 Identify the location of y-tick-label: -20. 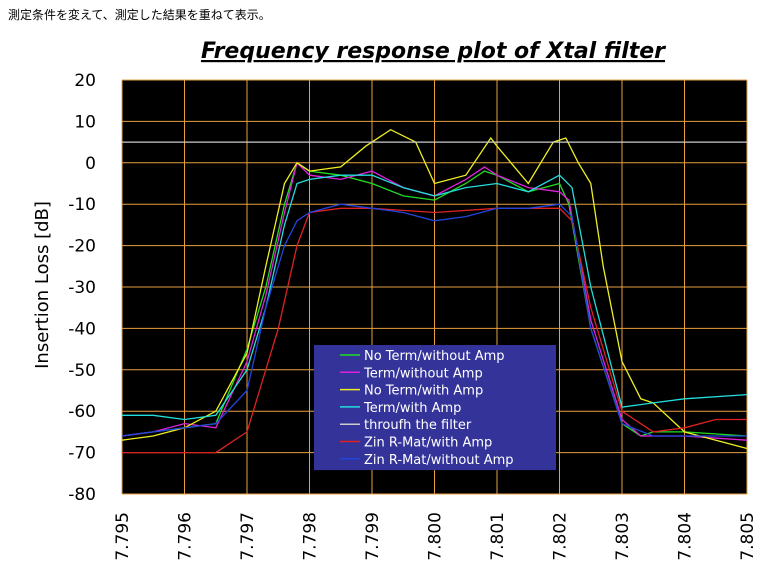
(82, 247).